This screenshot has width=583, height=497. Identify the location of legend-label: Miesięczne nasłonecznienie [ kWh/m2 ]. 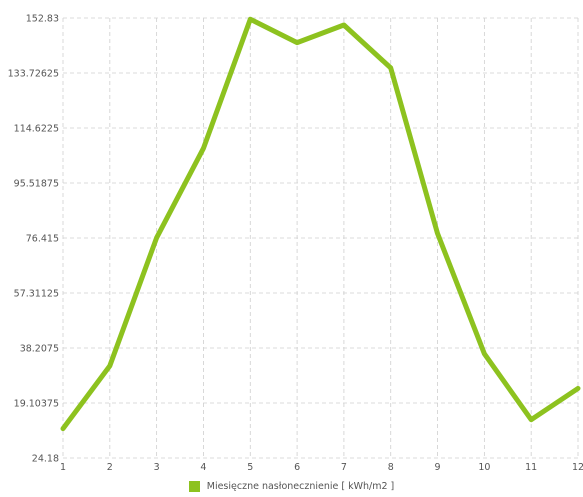
(300, 486).